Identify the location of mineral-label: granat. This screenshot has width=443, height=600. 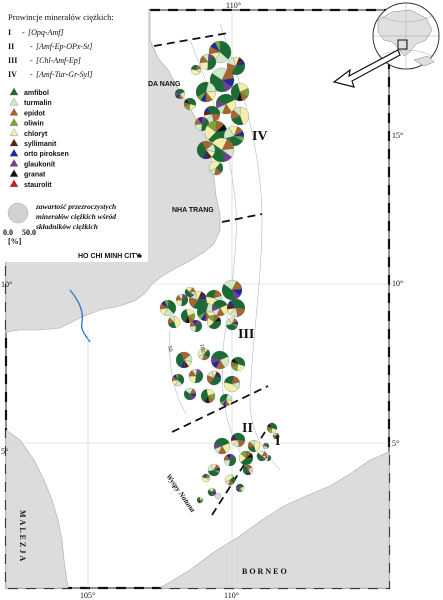
(35, 175).